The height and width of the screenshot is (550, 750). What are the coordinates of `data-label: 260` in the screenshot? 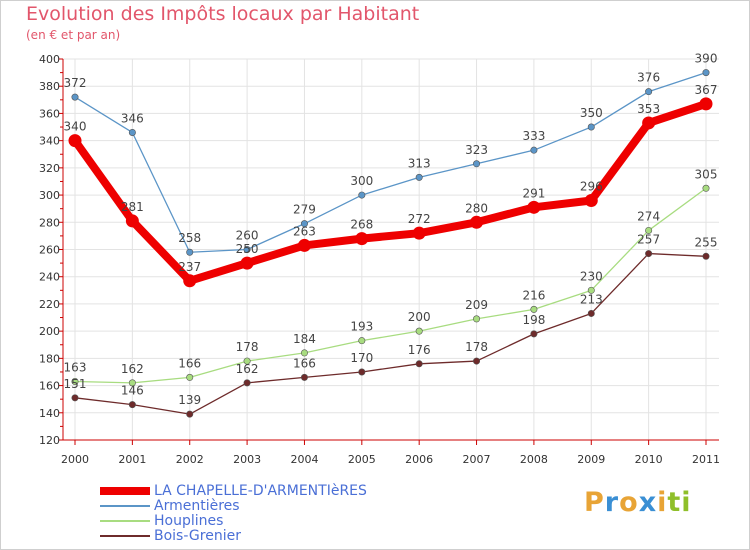 It's located at (247, 236).